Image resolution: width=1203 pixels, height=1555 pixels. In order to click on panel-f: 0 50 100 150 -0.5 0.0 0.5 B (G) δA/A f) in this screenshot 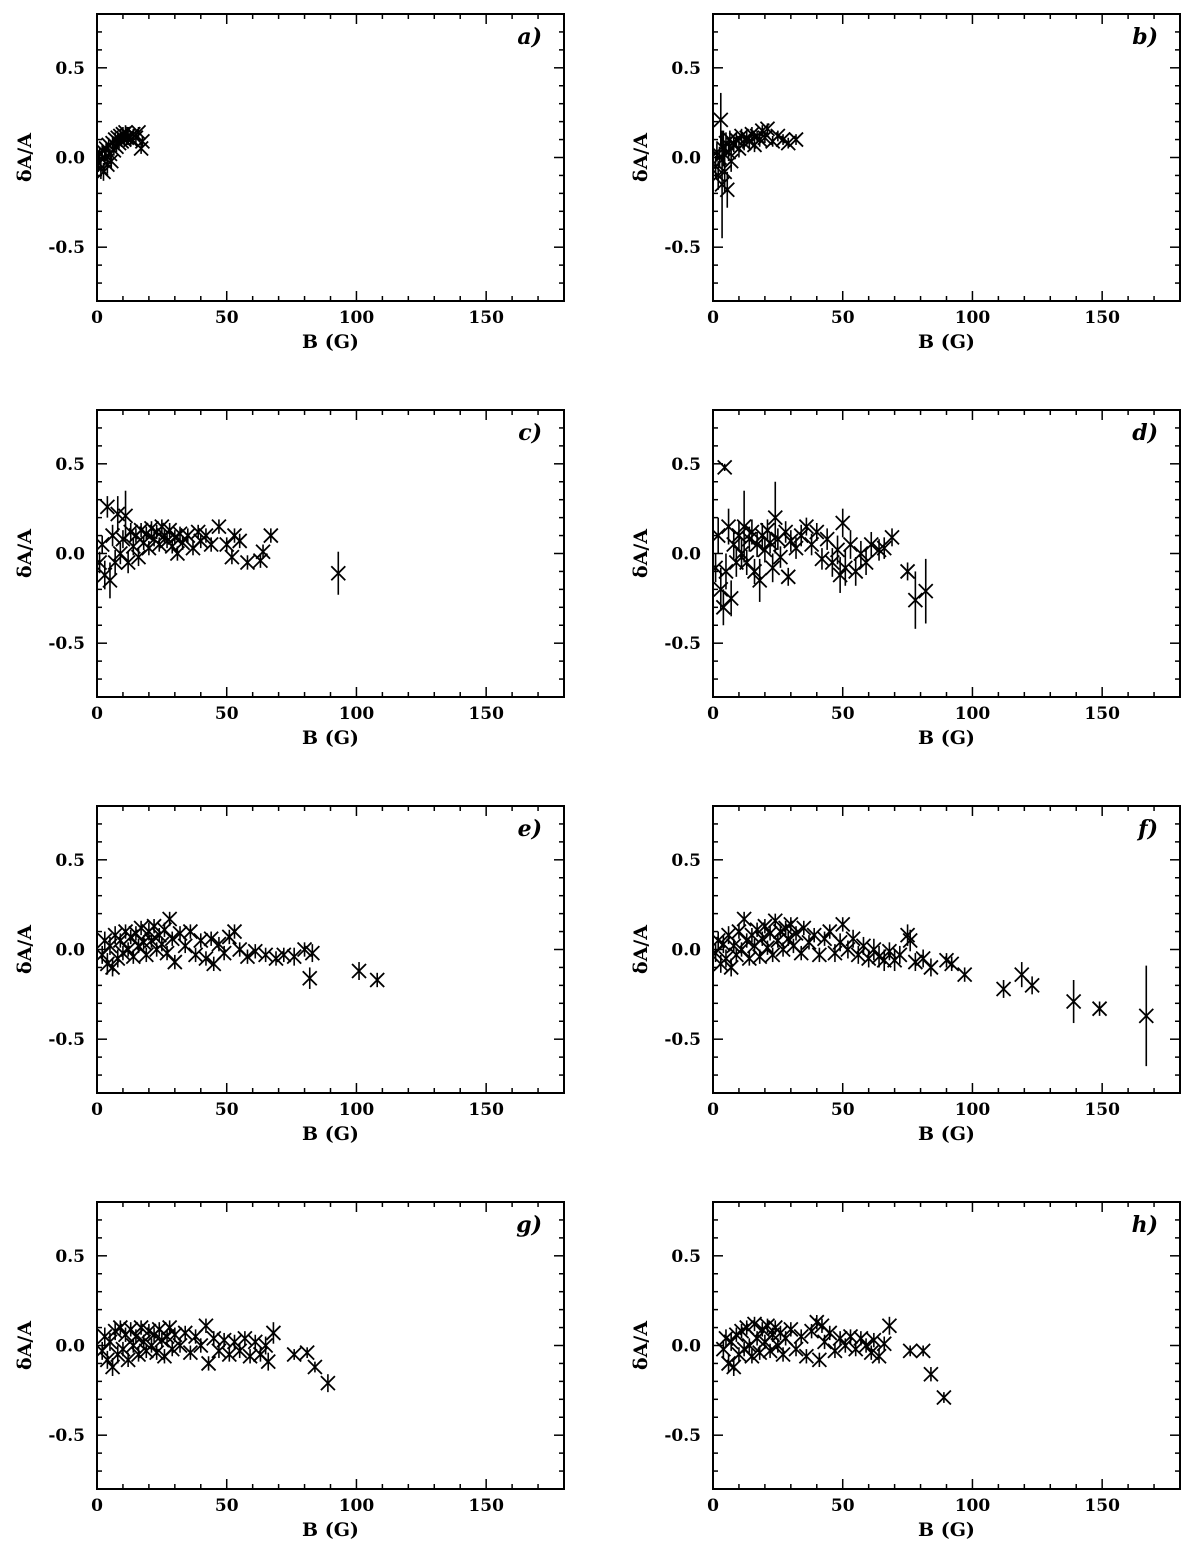, I will do `click(905, 975)`.